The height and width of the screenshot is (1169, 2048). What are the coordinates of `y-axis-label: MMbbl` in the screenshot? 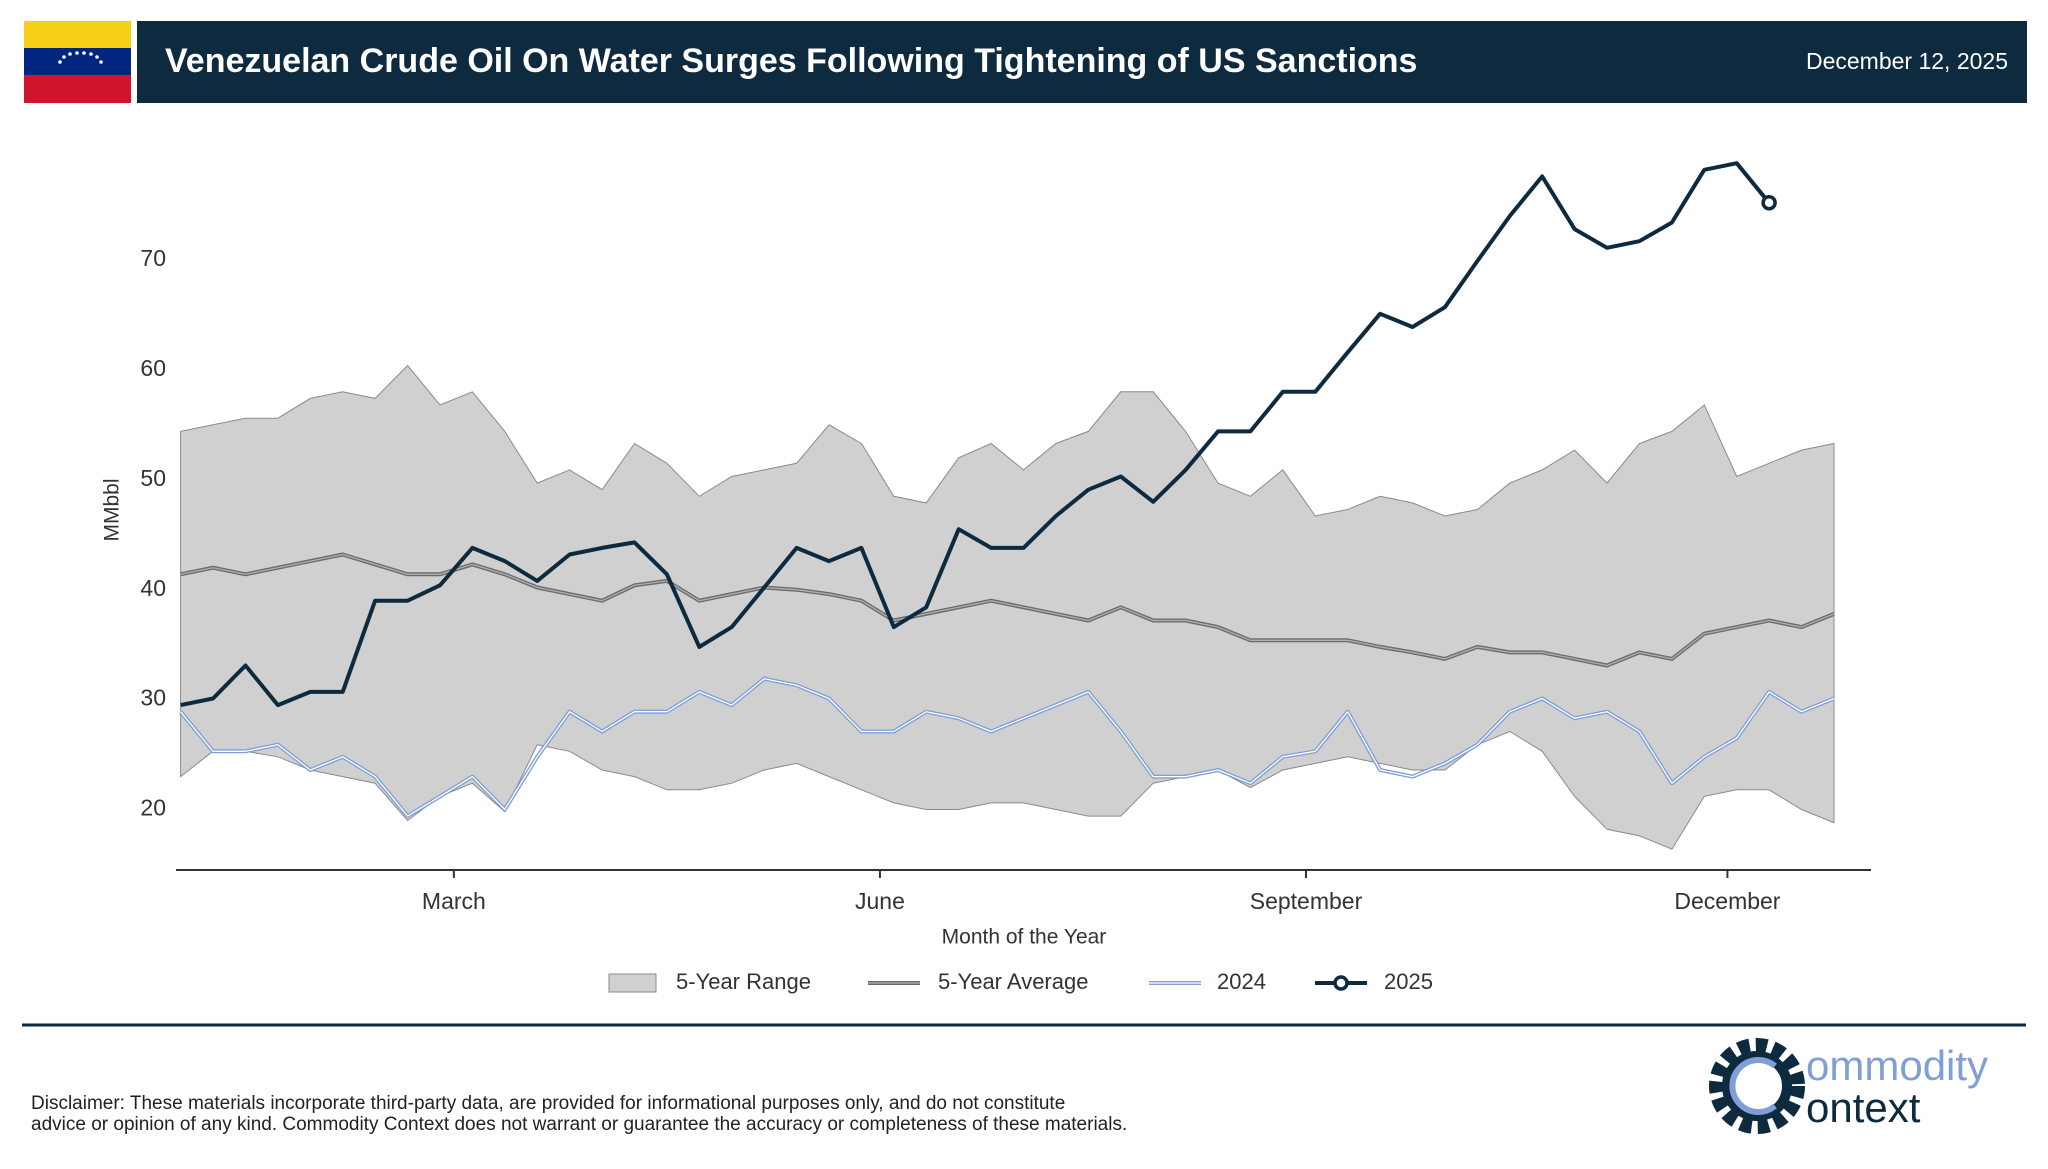 It's located at (112, 509).